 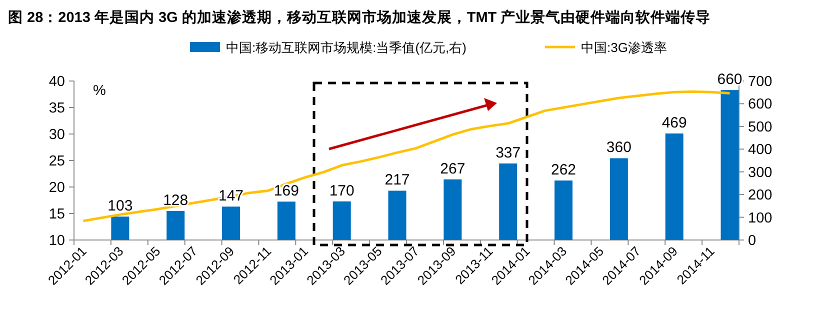 What do you see at coordinates (120, 206) in the screenshot?
I see `data-label: 103` at bounding box center [120, 206].